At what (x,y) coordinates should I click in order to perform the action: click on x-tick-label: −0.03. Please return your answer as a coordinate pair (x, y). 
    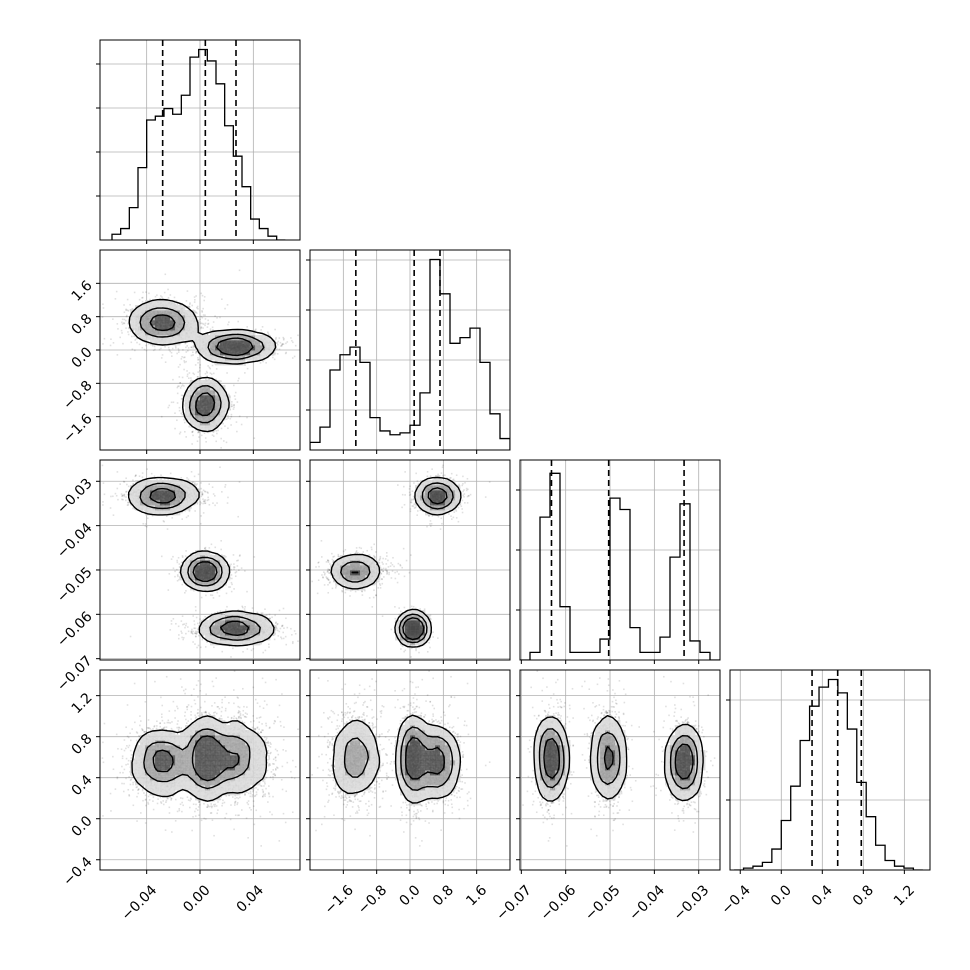
    Looking at the image, I should click on (692, 903).